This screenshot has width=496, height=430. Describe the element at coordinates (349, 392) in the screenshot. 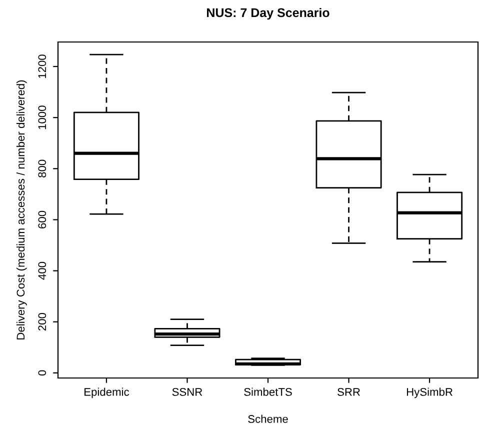

I see `x-tick-label: SRR` at that location.